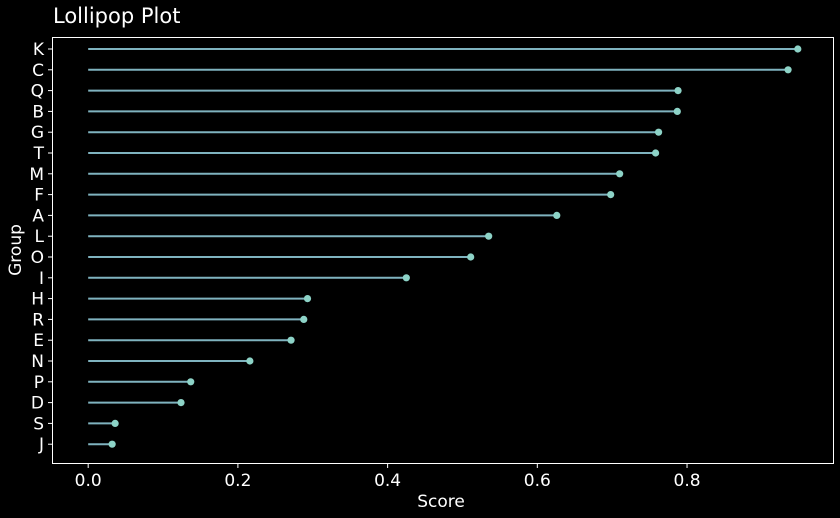  I want to click on marker-J, so click(112, 444).